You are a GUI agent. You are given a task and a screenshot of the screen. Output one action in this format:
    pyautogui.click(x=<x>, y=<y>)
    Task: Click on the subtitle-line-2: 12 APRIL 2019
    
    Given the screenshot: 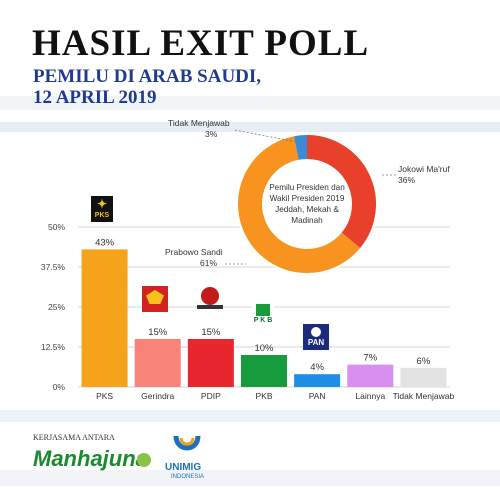 What is the action you would take?
    pyautogui.click(x=95, y=97)
    